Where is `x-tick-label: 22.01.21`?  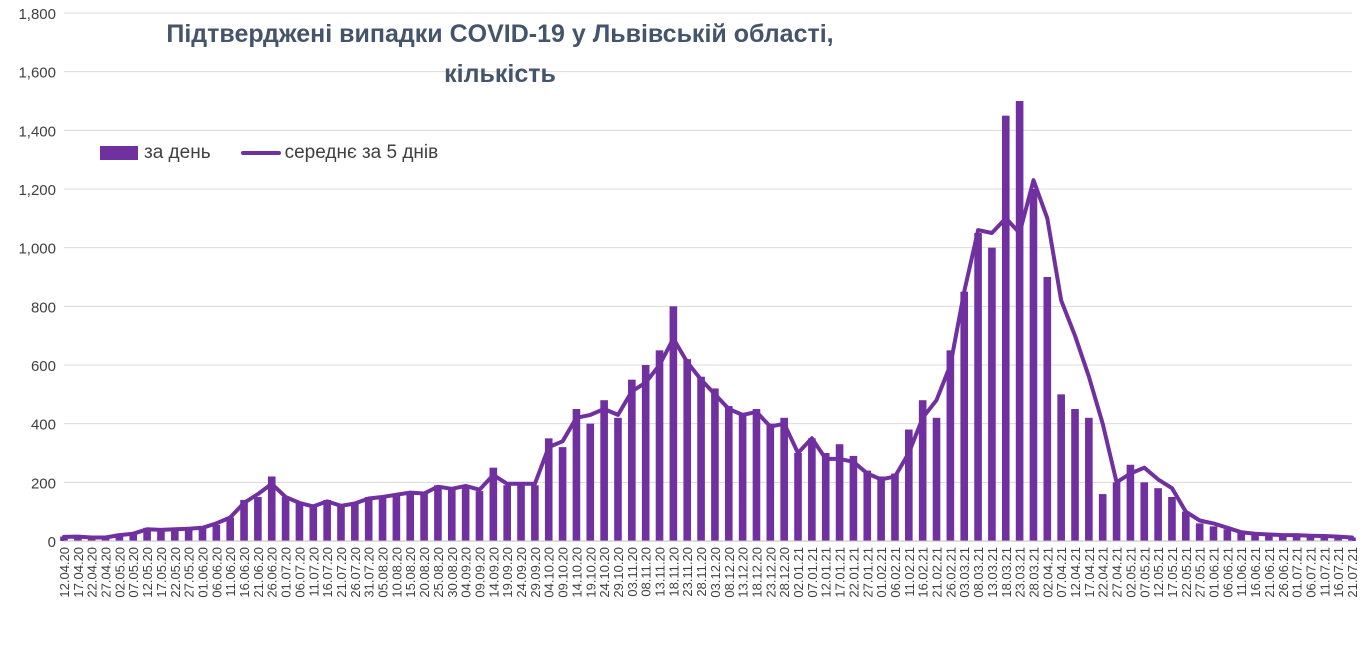 x-tick-label: 22.01.21 is located at coordinates (853, 572).